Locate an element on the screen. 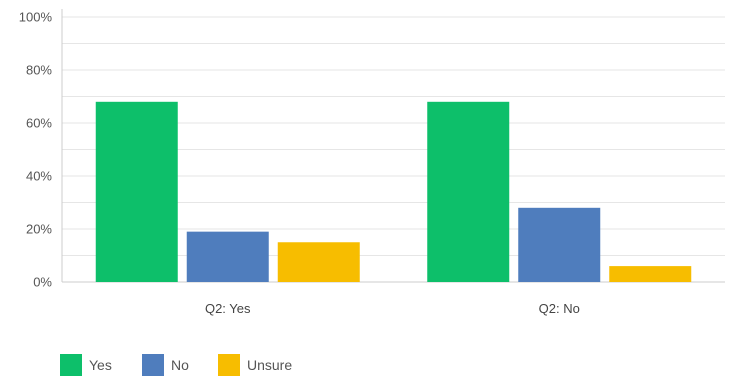 This screenshot has height=376, width=730. x-axis-category-labels: Q2: Yes Q2: No is located at coordinates (392, 308).